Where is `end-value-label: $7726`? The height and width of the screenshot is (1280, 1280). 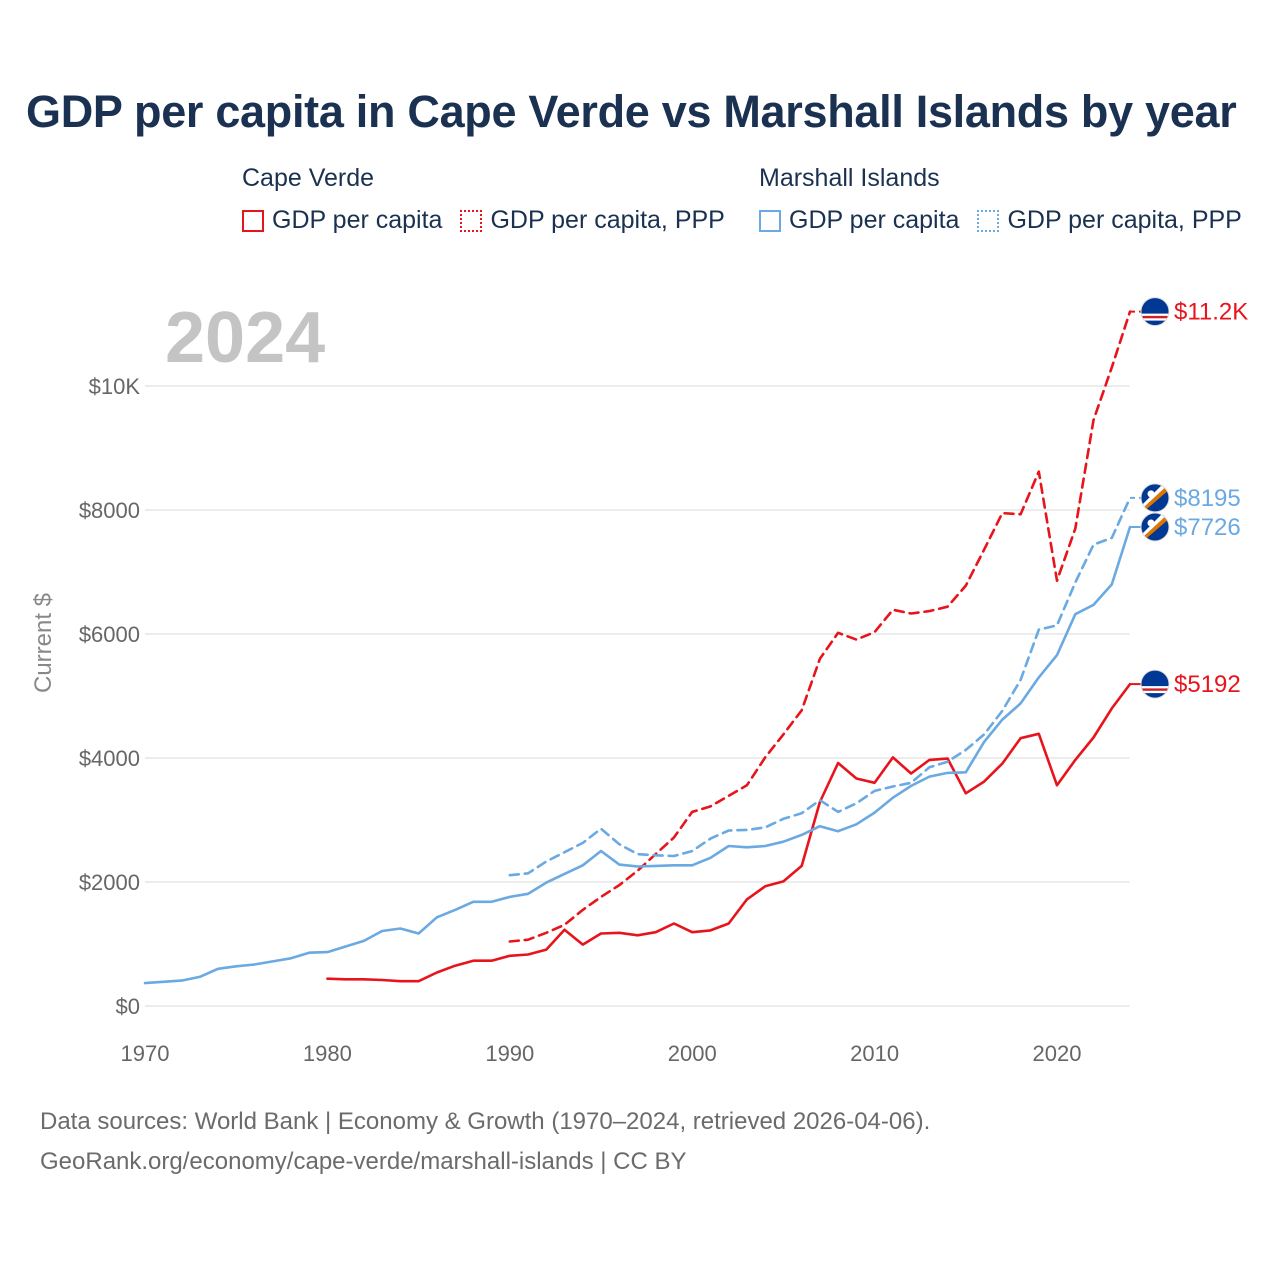
end-value-label: $7726 is located at coordinates (1207, 527).